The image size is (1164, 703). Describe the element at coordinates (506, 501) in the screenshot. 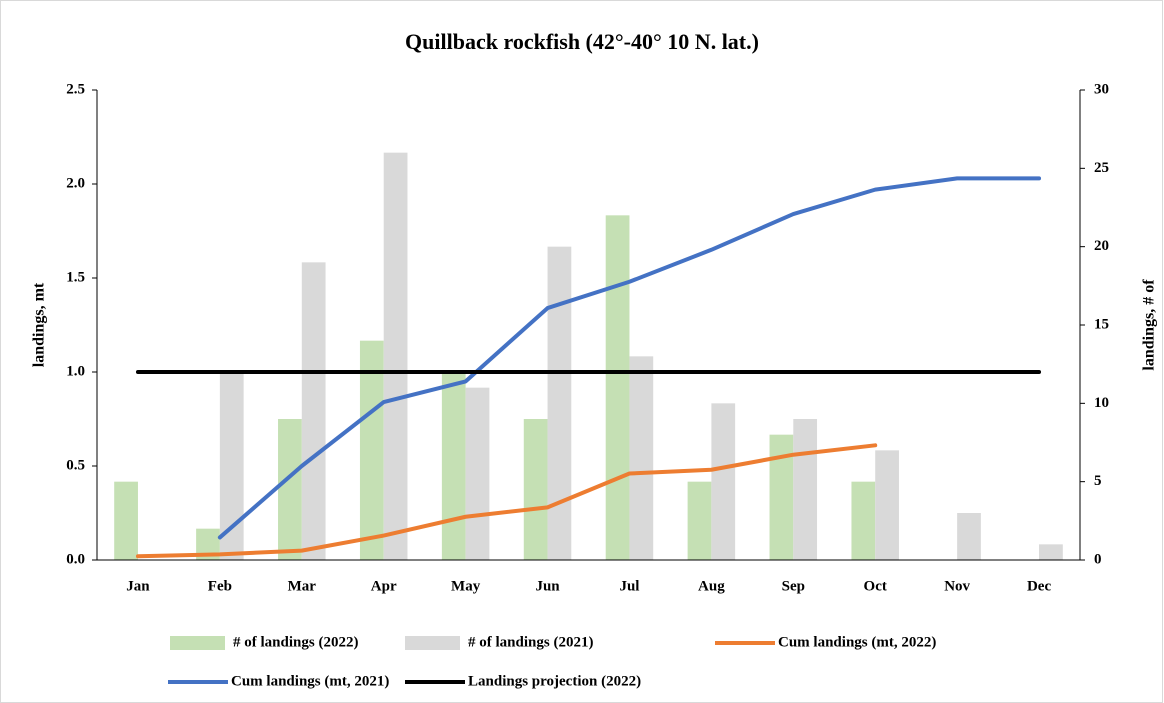

I see `line-series` at that location.